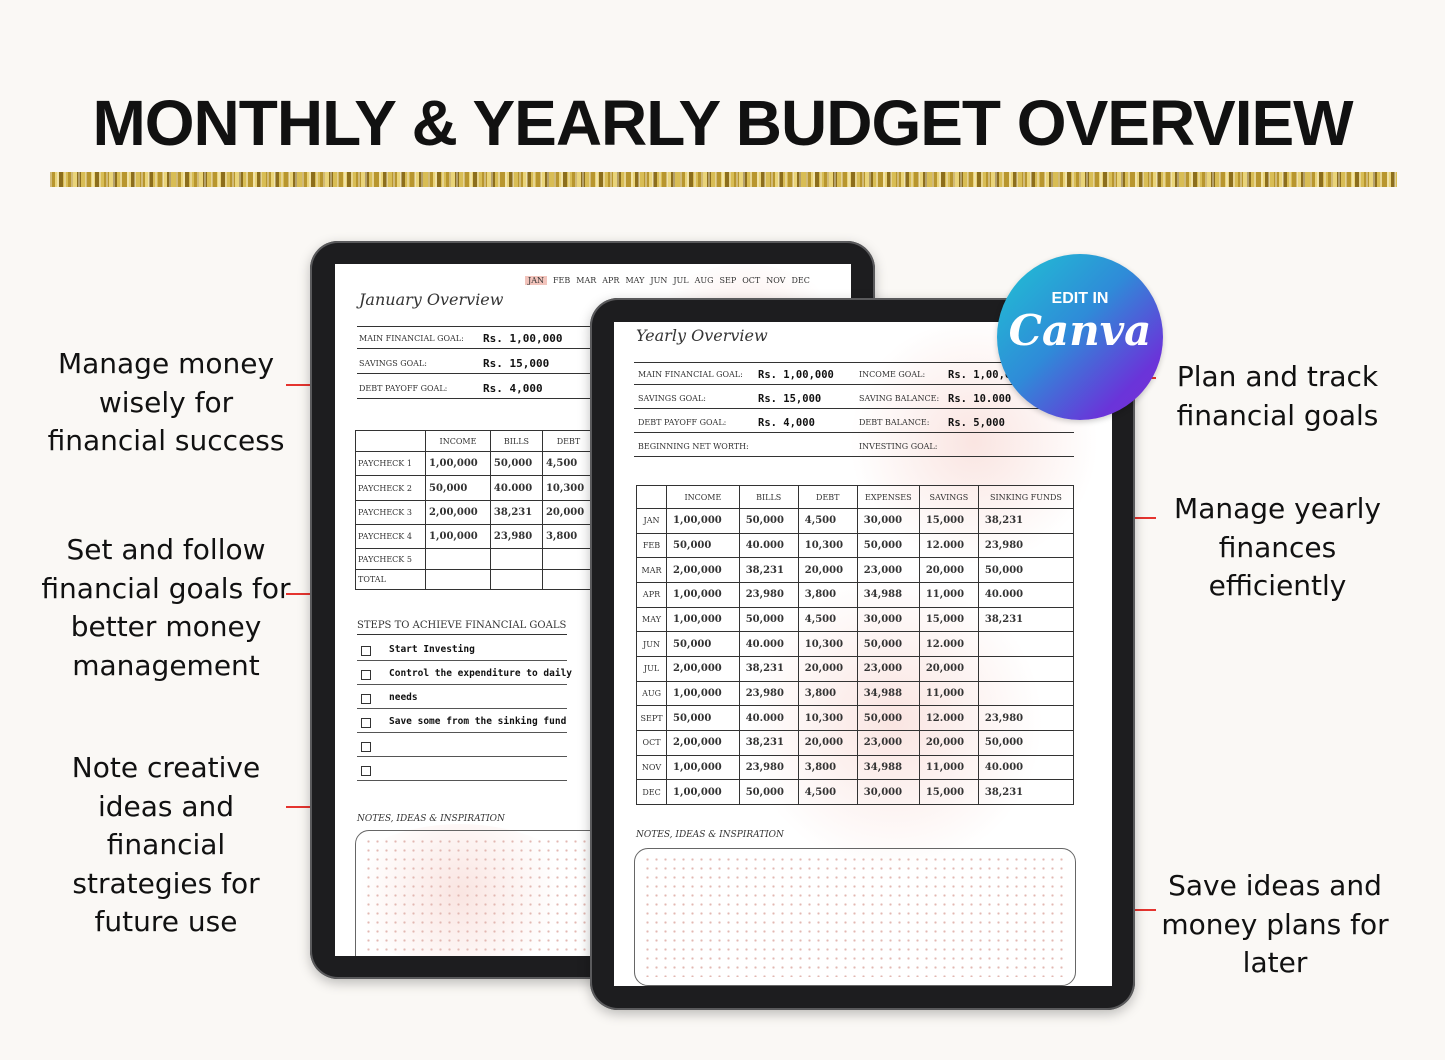 The image size is (1445, 1060). I want to click on month-tab-nov: NOV, so click(776, 280).